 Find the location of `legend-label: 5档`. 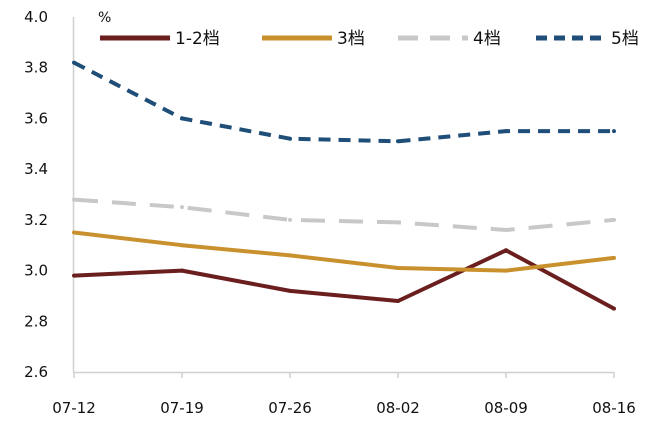

legend-label: 5档 is located at coordinates (625, 39).